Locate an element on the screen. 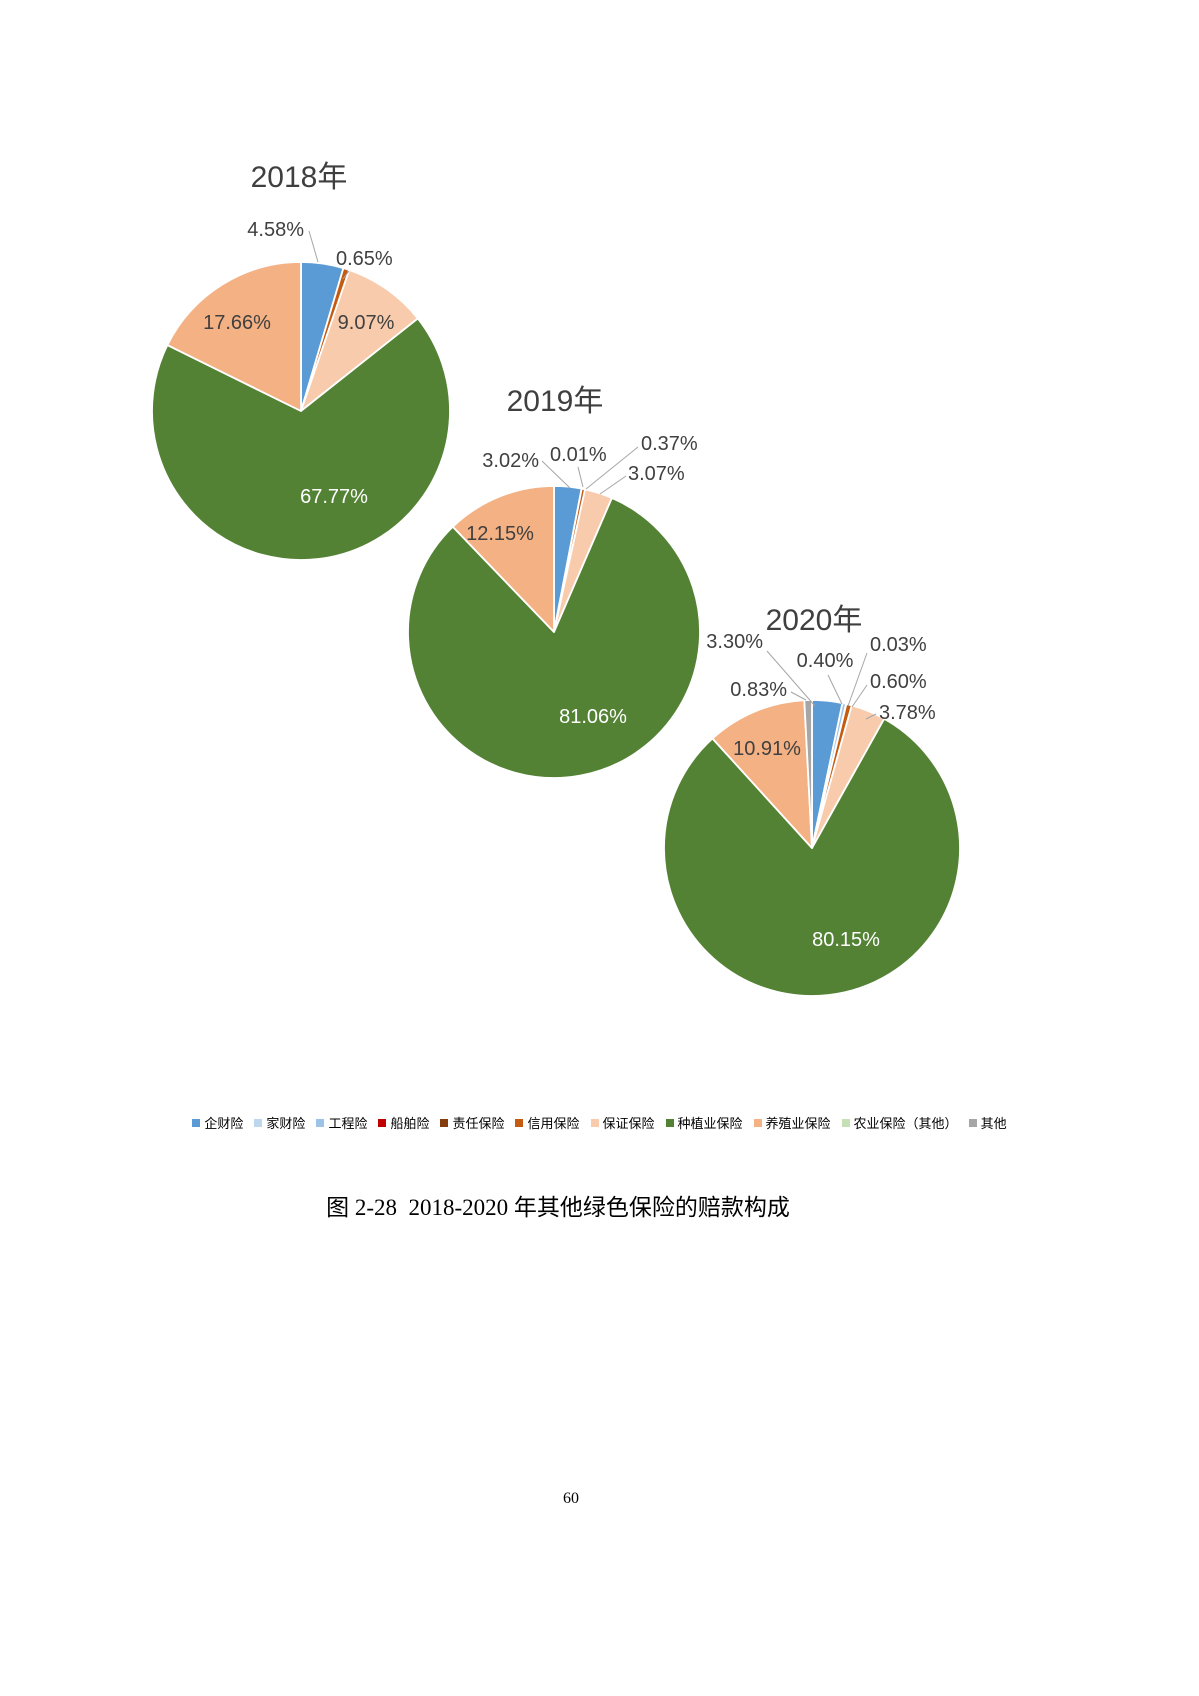 The width and height of the screenshot is (1199, 1696). legend-item-种植业保险: 种植业保险 is located at coordinates (704, 1122).